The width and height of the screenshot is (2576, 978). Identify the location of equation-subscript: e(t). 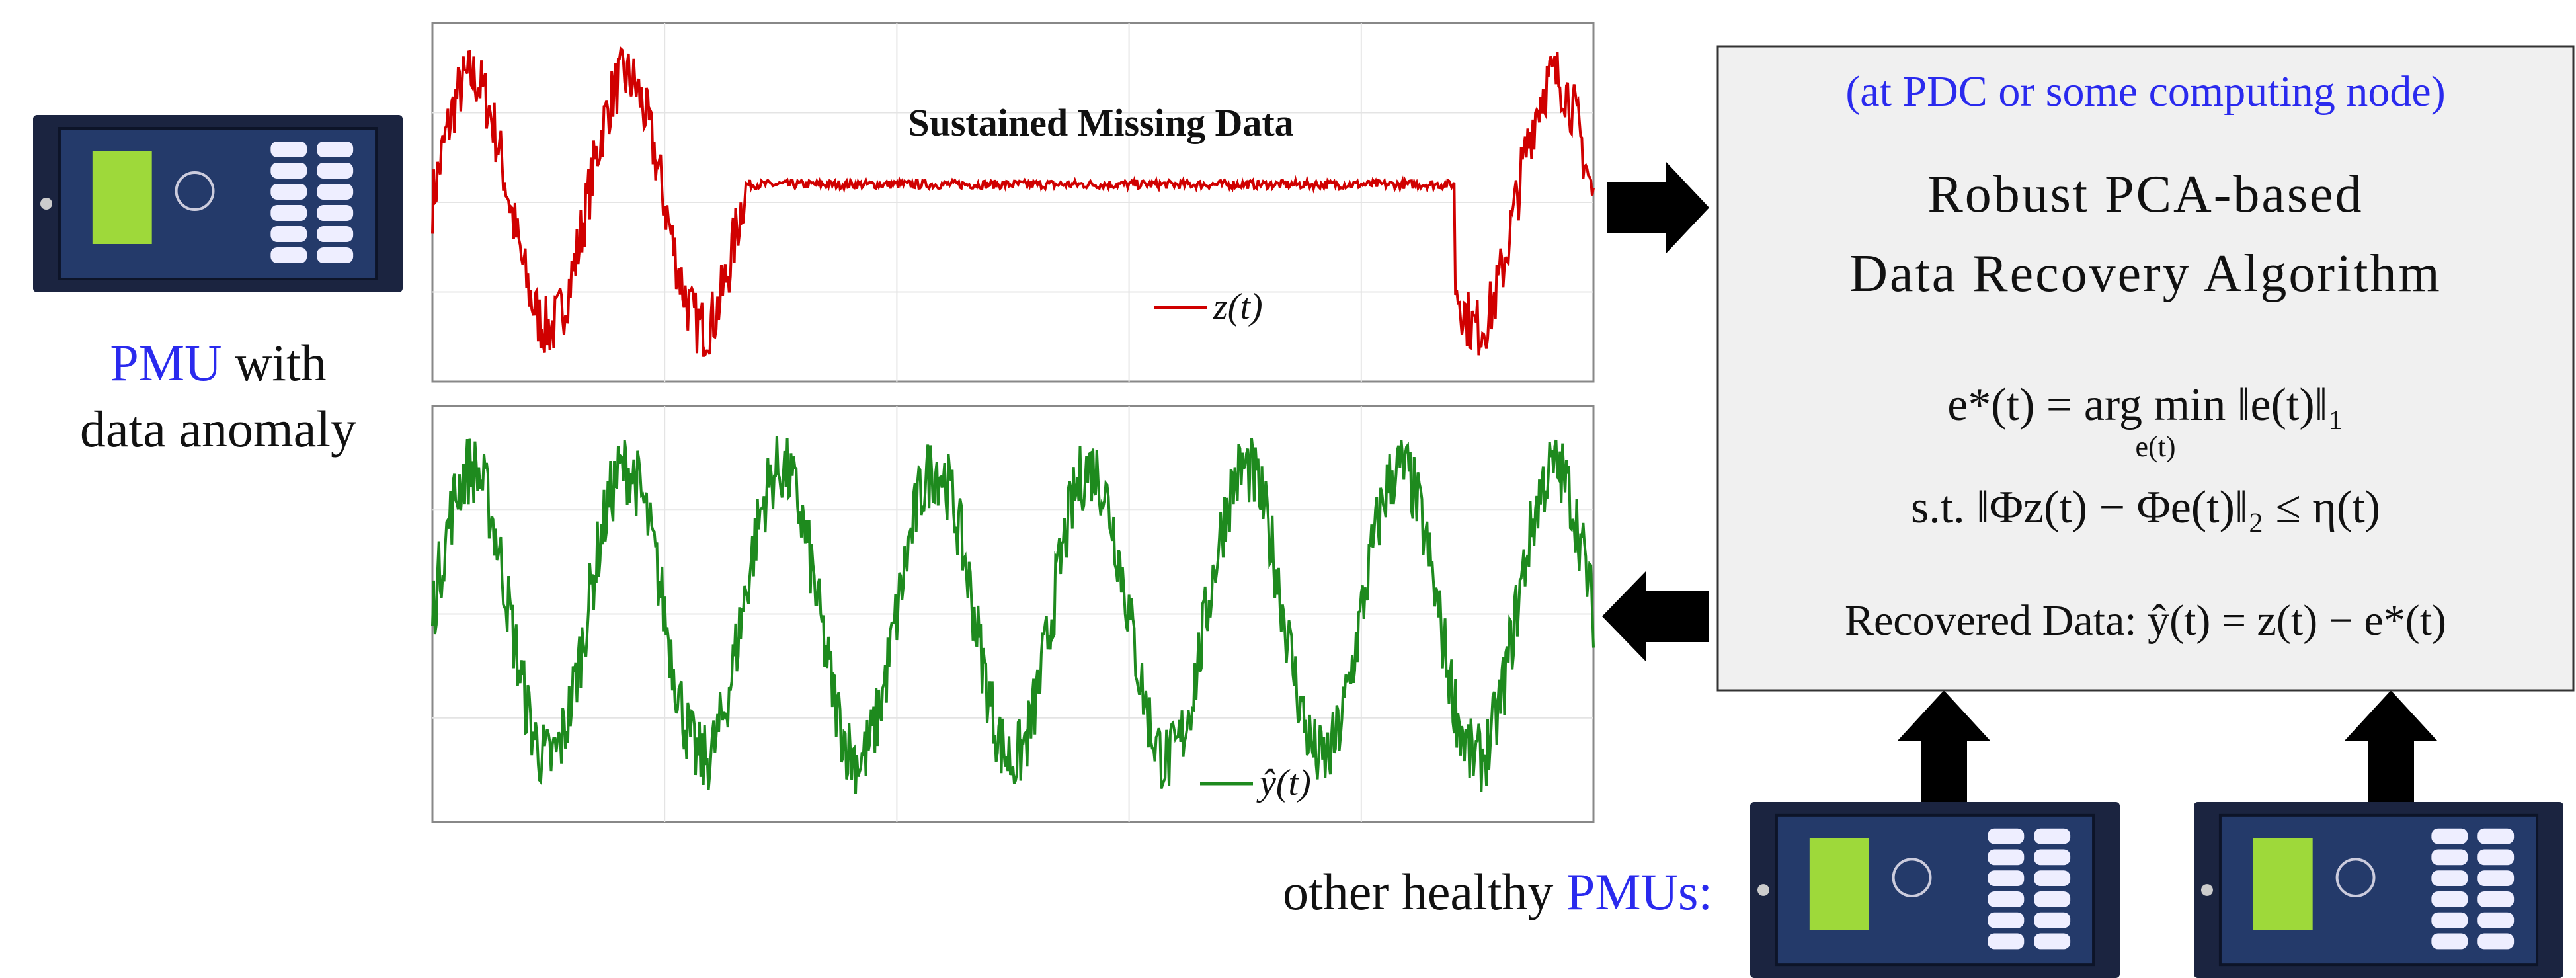
(2155, 446).